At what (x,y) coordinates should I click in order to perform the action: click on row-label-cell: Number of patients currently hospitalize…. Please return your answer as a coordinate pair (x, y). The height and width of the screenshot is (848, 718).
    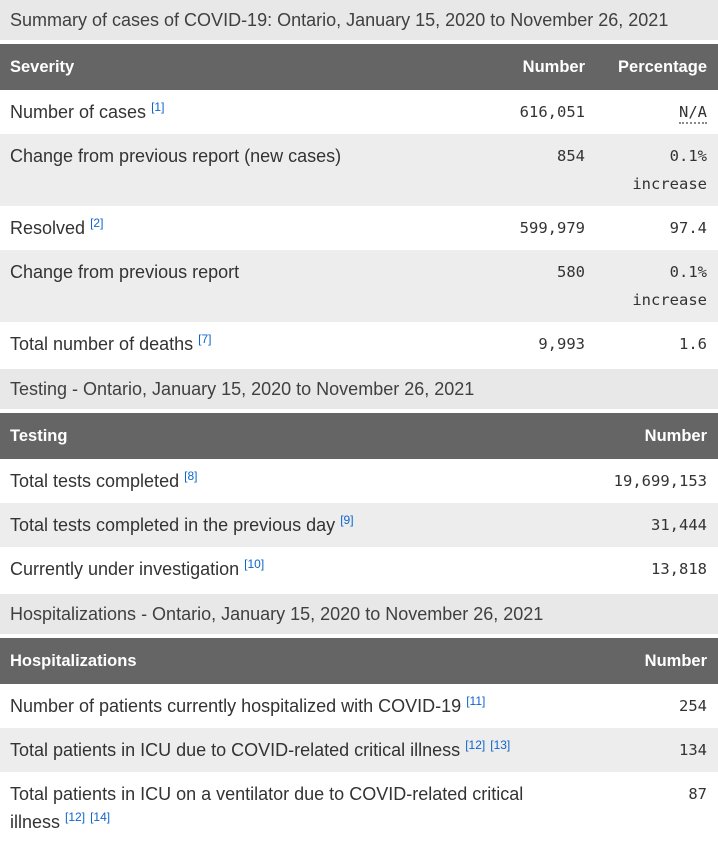
    Looking at the image, I should click on (284, 706).